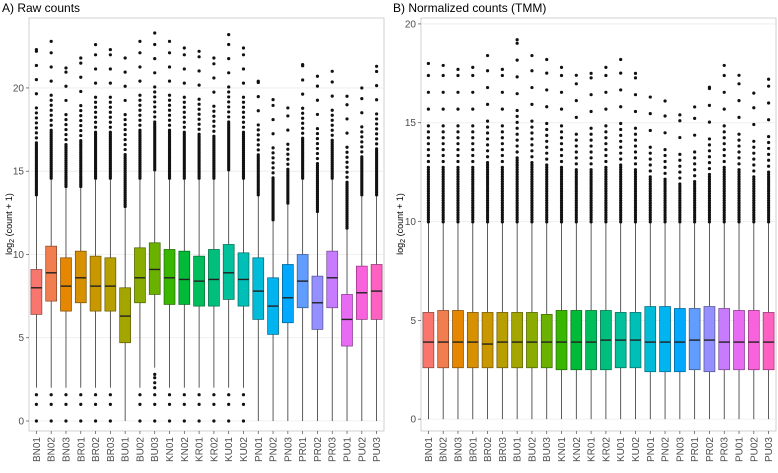 This screenshot has height=473, width=778. Describe the element at coordinates (81, 449) in the screenshot. I see `x-tick-label-br01: BR01` at that location.